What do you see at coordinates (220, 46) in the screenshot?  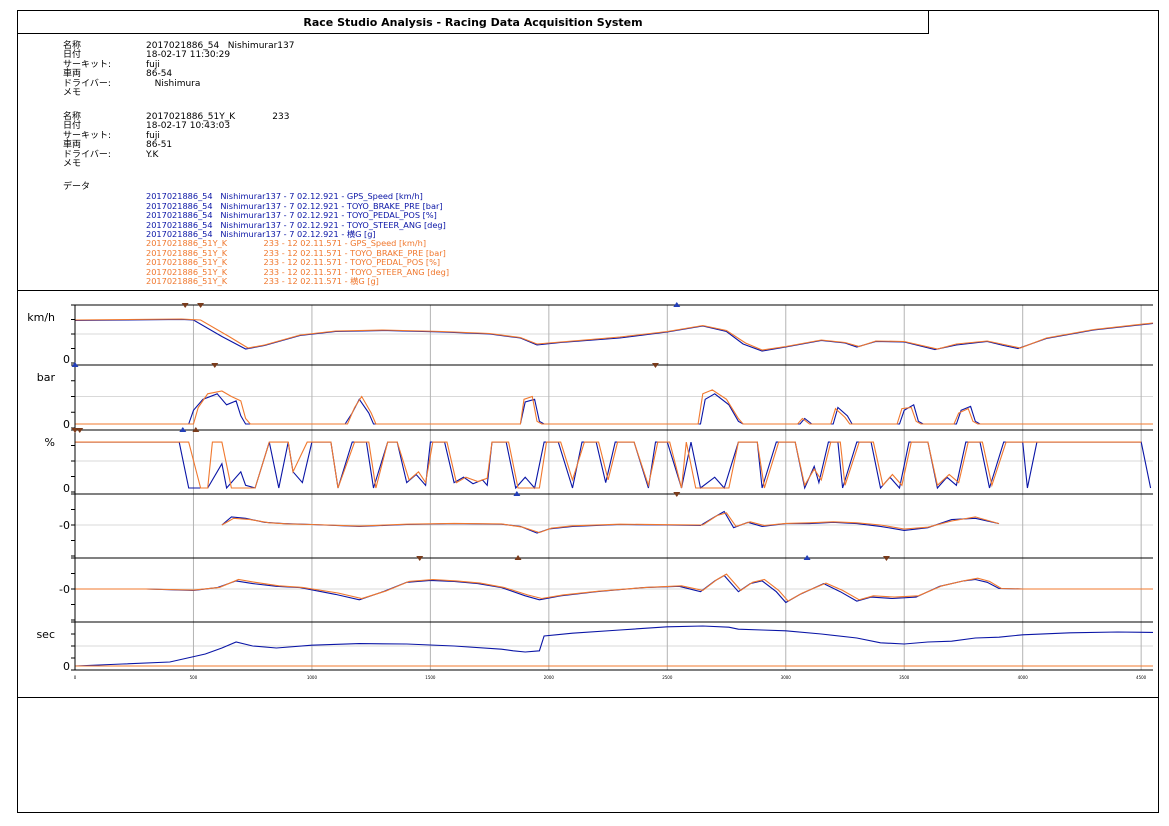 I see `session1-name: 2017021886_54 Nishimurar137` at bounding box center [220, 46].